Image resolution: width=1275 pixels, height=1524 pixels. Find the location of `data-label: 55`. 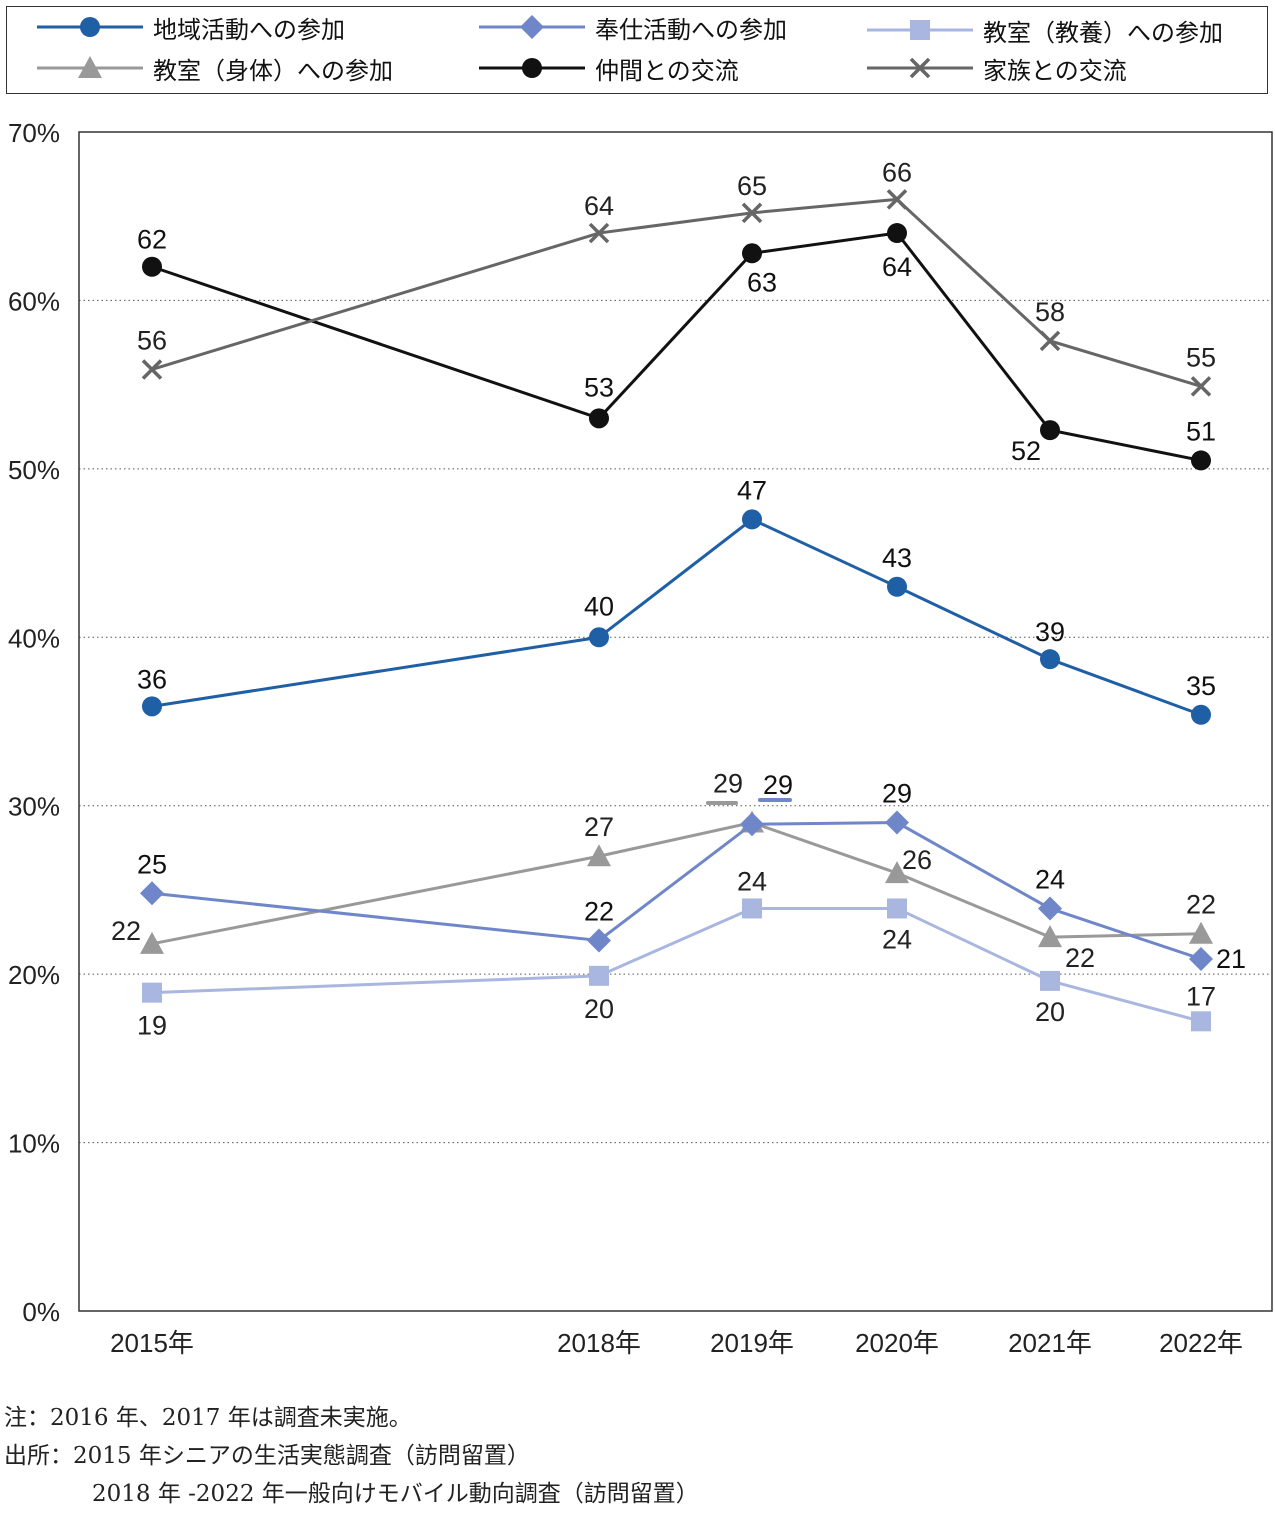

data-label: 55 is located at coordinates (1201, 357).